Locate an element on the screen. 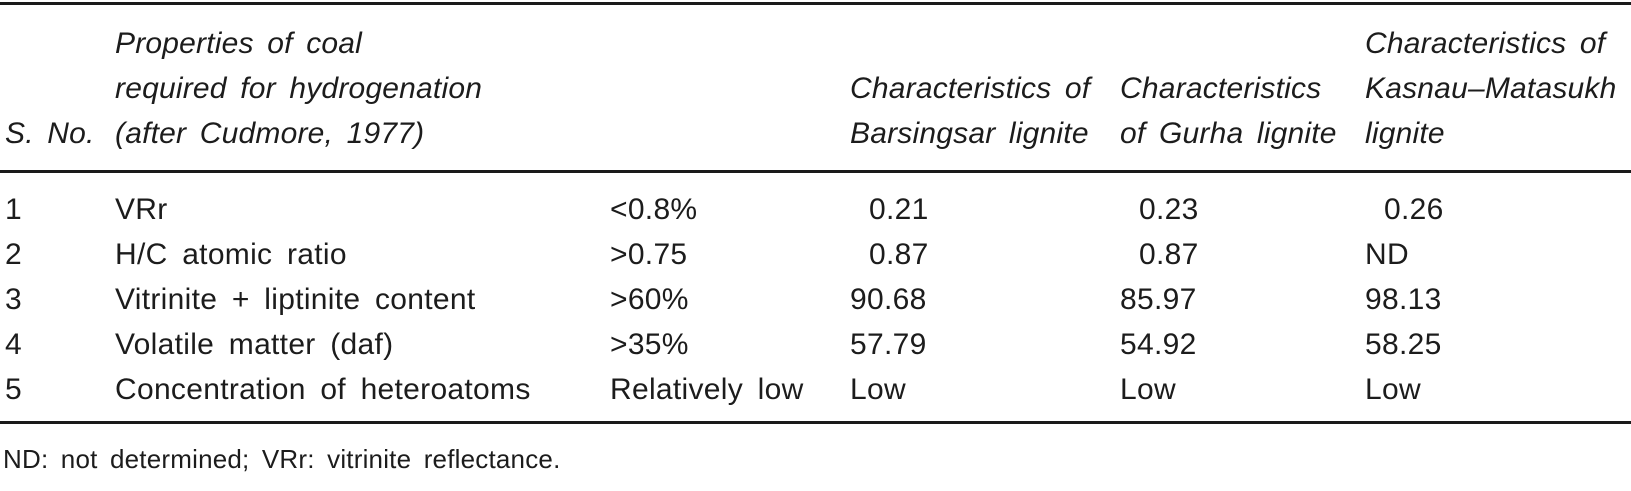  cell-barsingsar: 0.21 is located at coordinates (899, 209).